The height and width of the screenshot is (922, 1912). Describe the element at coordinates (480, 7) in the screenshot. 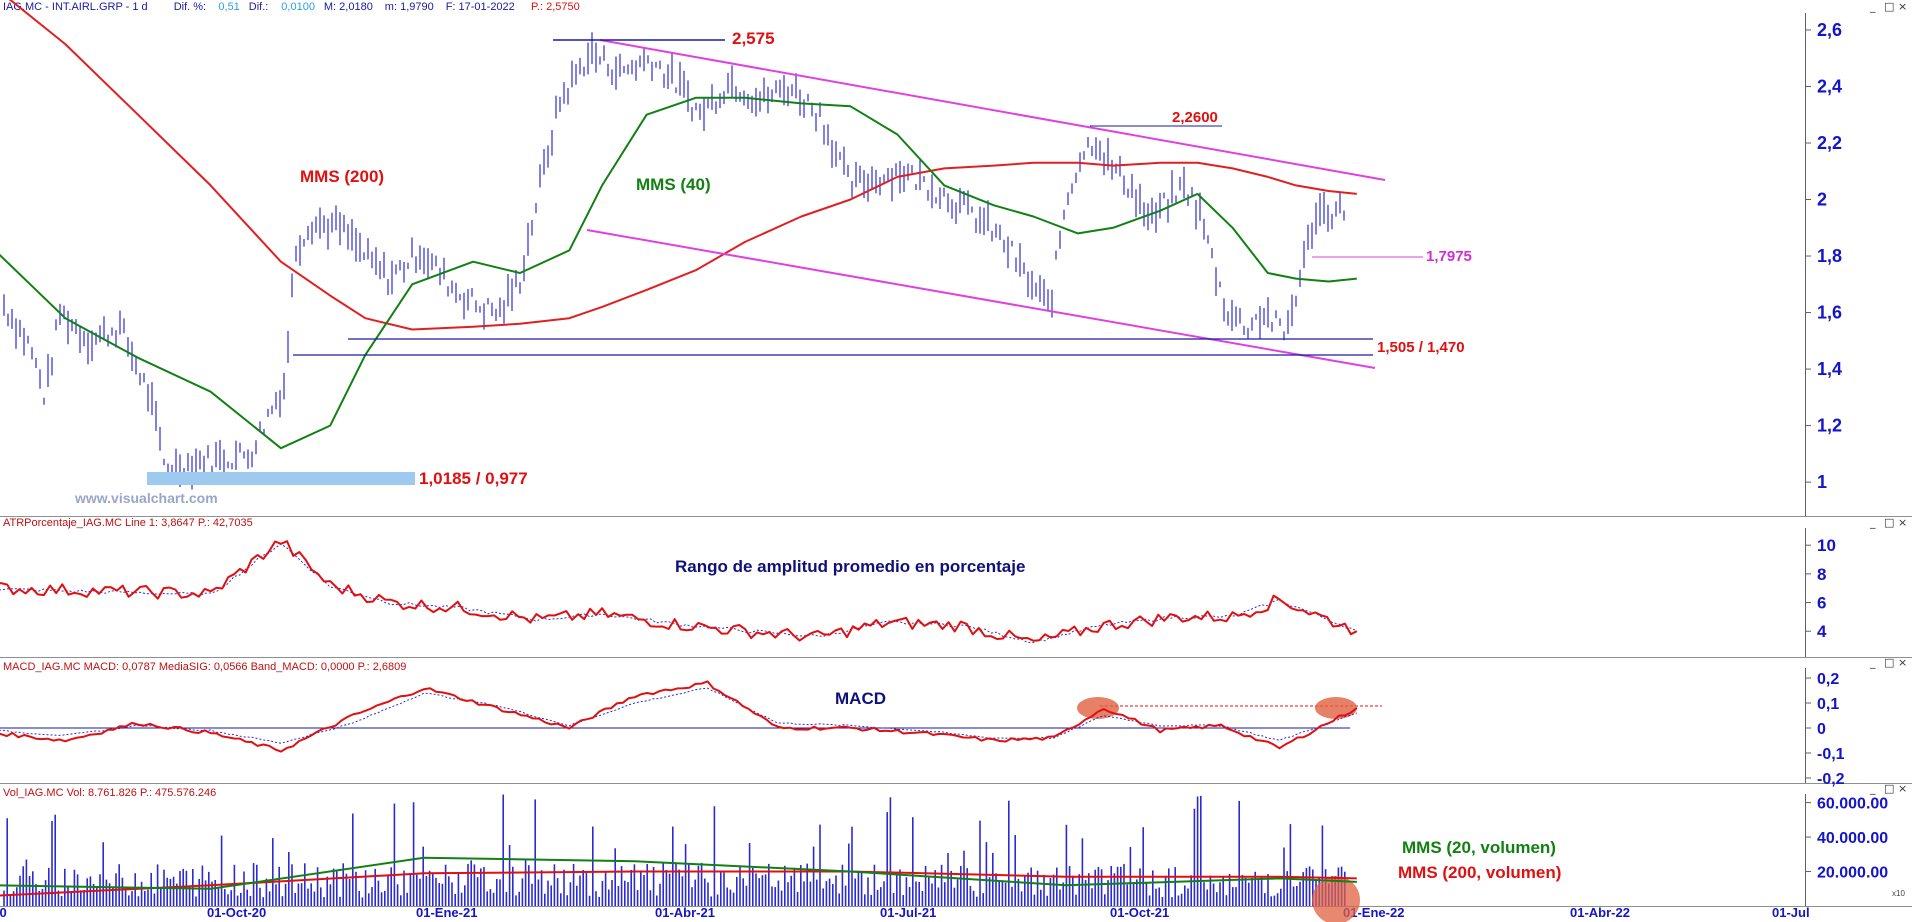

I see `header-date: F: 17-01-2022` at that location.